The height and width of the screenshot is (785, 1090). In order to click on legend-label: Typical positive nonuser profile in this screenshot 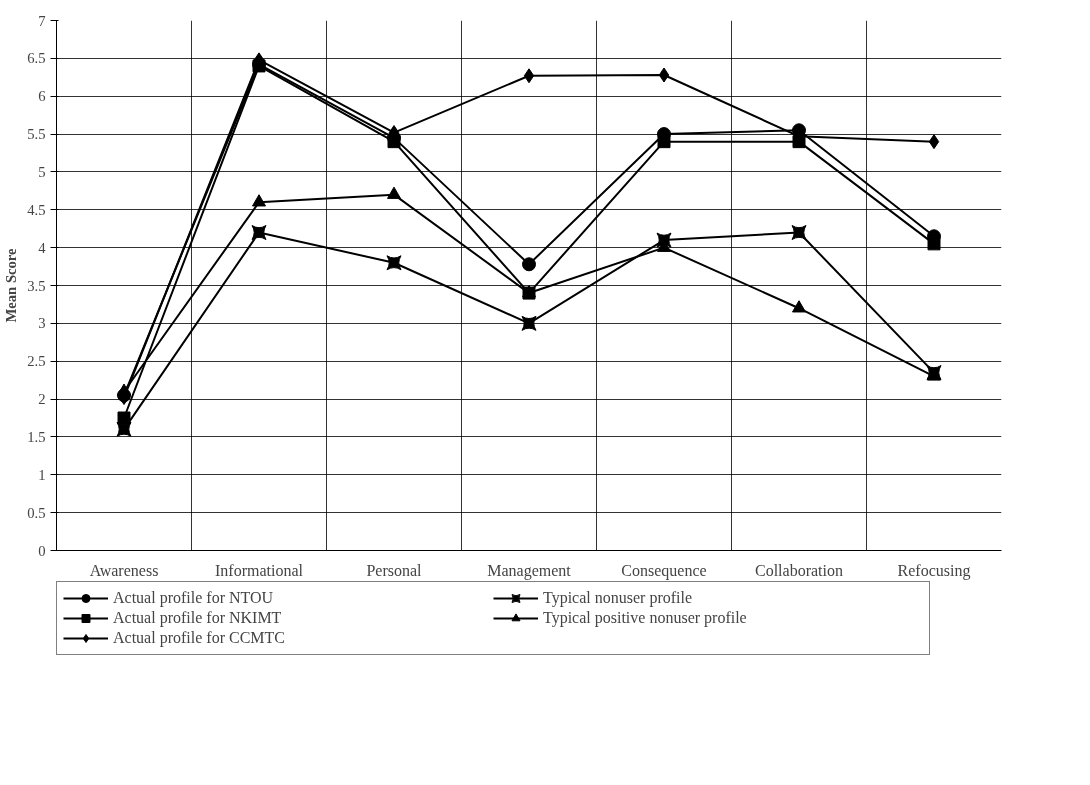, I will do `click(645, 618)`.